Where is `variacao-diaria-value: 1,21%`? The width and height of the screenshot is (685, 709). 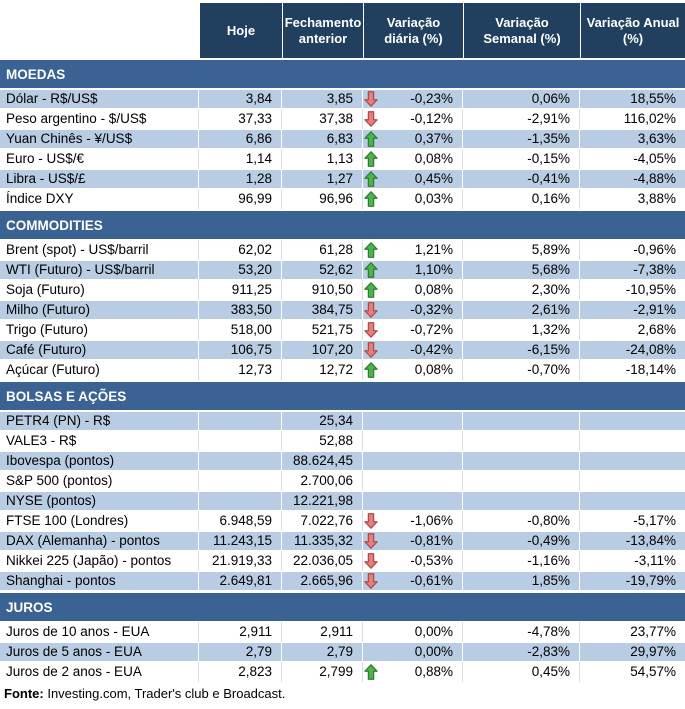
variacao-diaria-value: 1,21% is located at coordinates (433, 249).